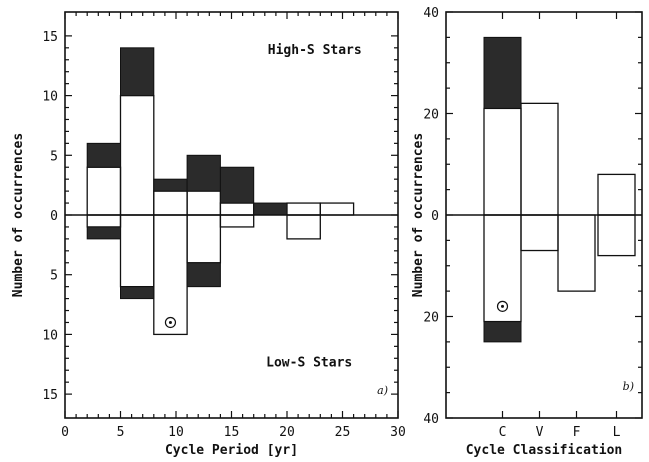  I want to click on panel-a-x-tick-label: 0, so click(65, 432).